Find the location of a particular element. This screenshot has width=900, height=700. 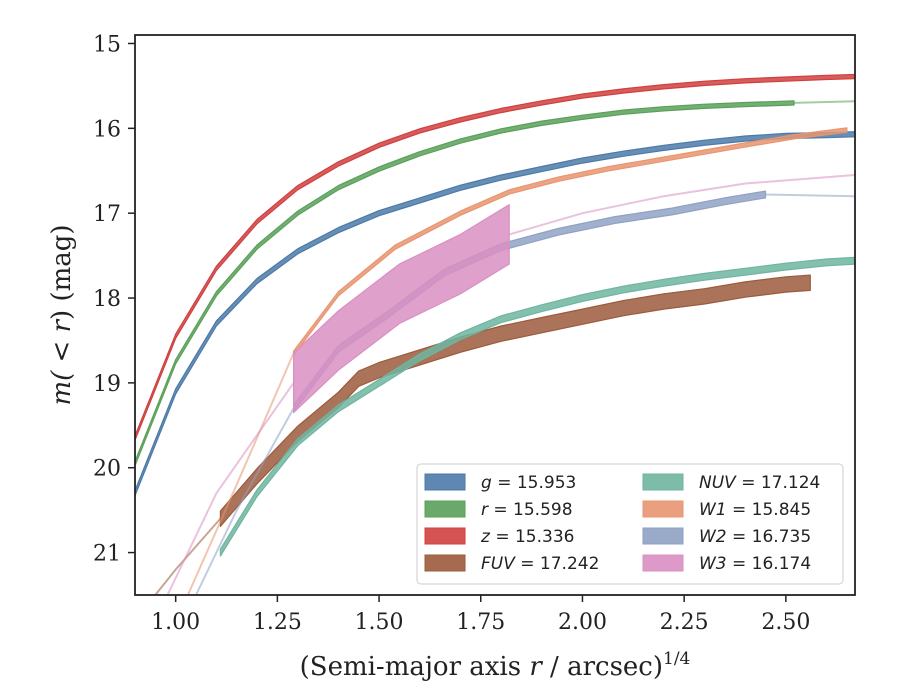

series-w3-band is located at coordinates (401, 309).